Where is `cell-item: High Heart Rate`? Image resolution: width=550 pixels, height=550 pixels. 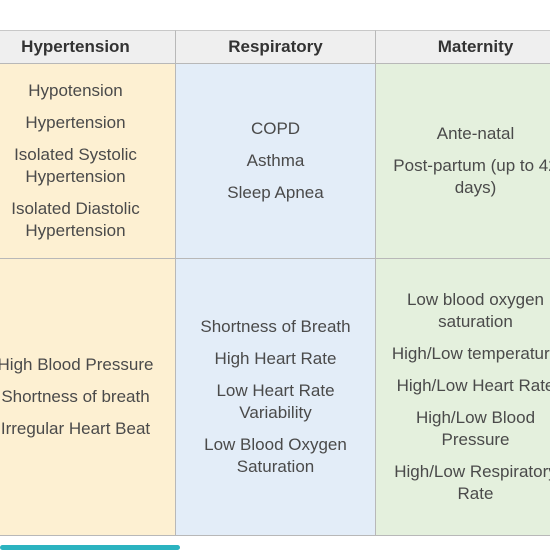 cell-item: High Heart Rate is located at coordinates (275, 358).